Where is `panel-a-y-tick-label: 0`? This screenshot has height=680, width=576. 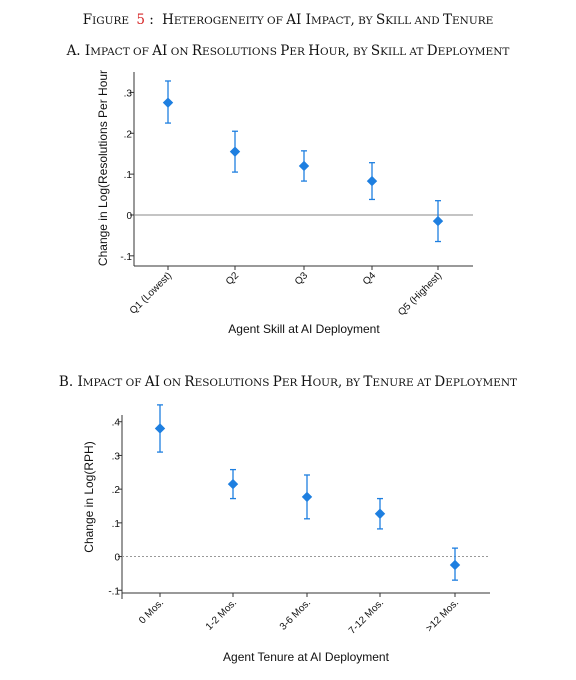 panel-a-y-tick-label: 0 is located at coordinates (129, 216).